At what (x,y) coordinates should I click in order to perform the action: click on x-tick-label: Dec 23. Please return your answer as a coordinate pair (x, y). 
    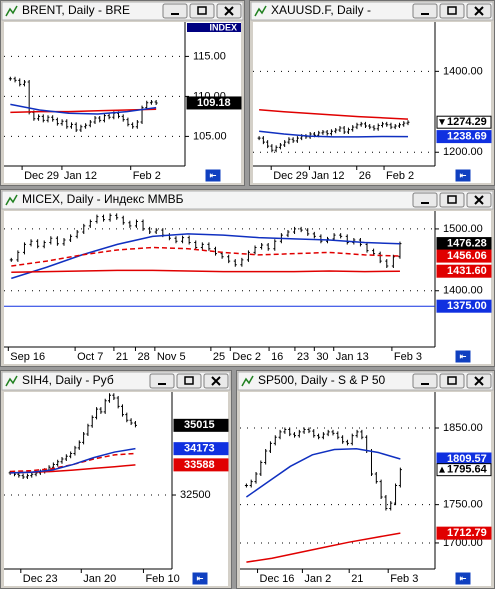
    Looking at the image, I should click on (40, 579).